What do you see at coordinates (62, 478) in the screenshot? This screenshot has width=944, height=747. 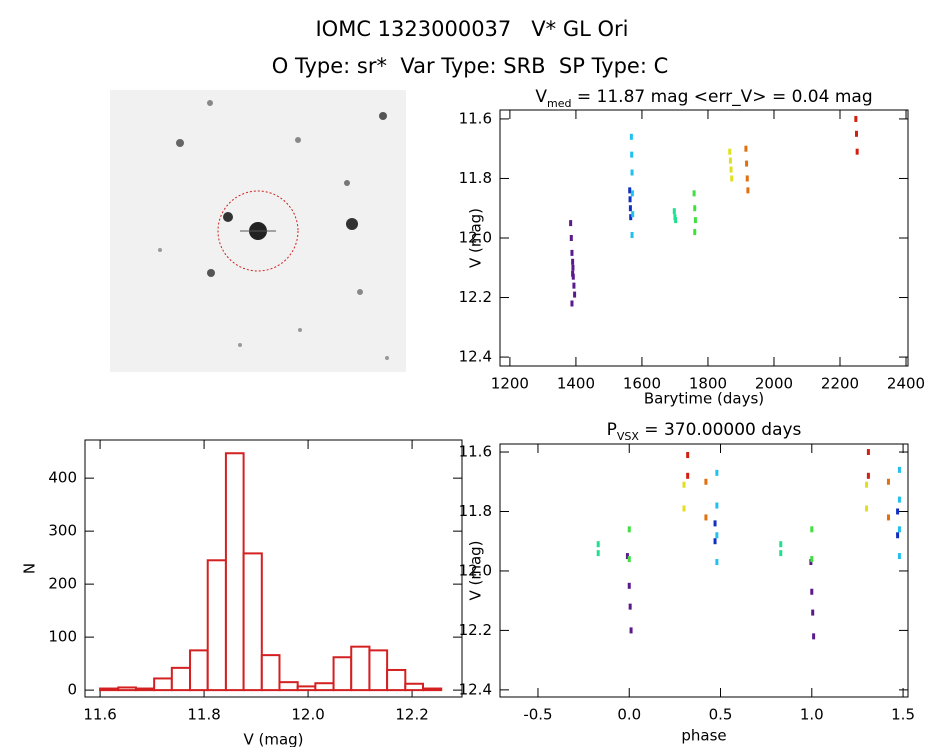 I see `y-tick-label: 400` at bounding box center [62, 478].